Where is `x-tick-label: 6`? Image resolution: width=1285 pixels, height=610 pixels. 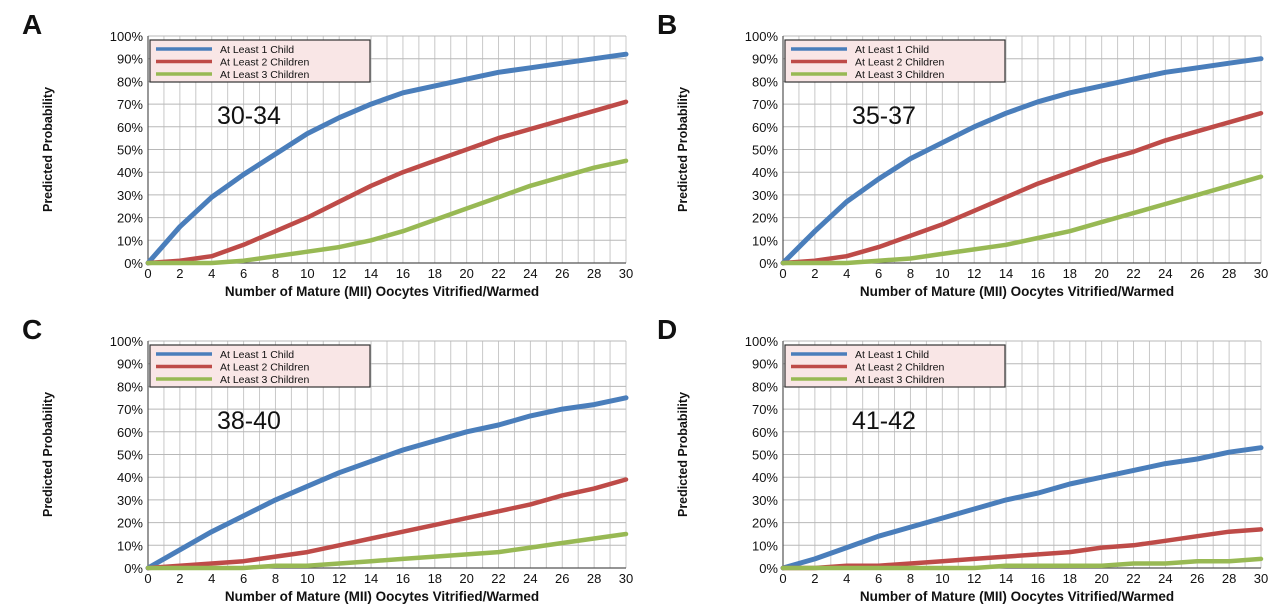
x-tick-label: 6 is located at coordinates (878, 578).